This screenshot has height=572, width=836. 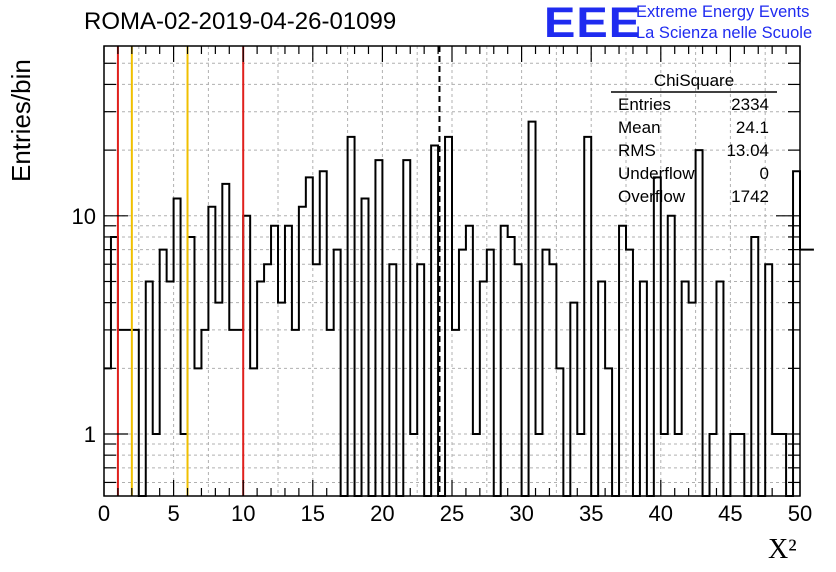 I want to click on stats-title: ChiSquare, so click(x=694, y=80).